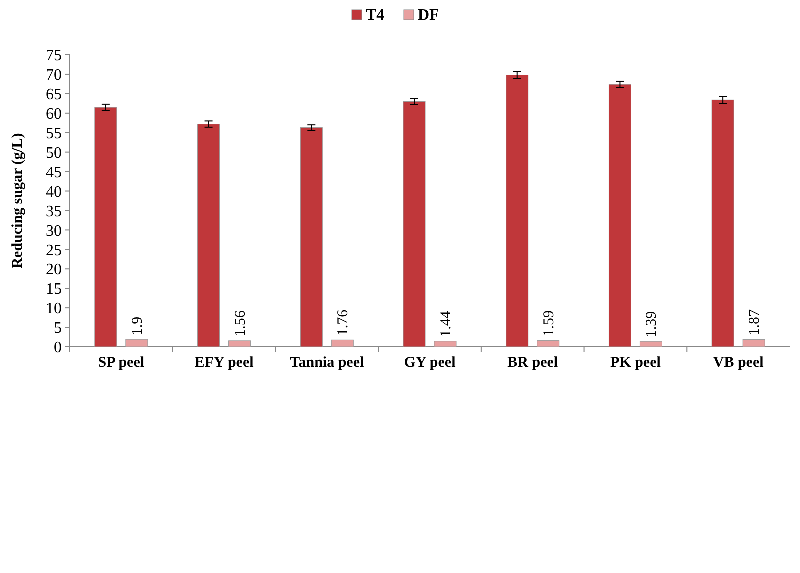 This screenshot has height=573, width=800. Describe the element at coordinates (58, 348) in the screenshot. I see `y-tick-label: 0` at that location.